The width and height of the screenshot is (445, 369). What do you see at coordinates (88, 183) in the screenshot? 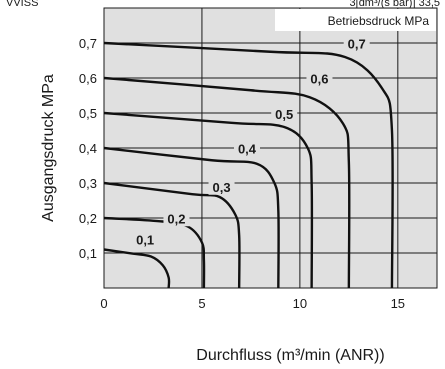
I see `y-tick-label: 0,3` at bounding box center [88, 183].